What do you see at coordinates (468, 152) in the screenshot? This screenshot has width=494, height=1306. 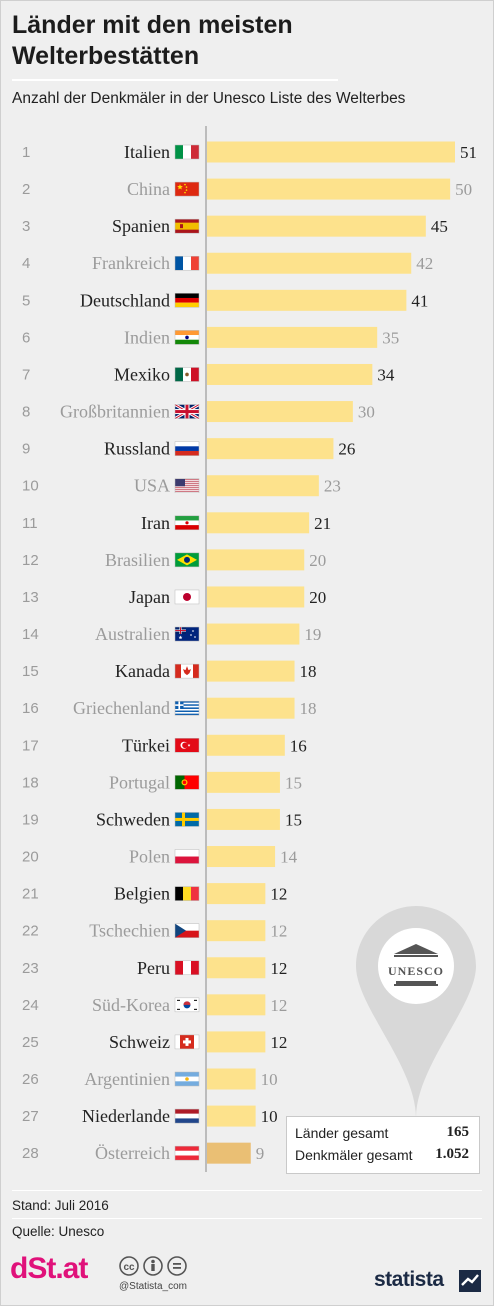 I see `value-label: 51` at bounding box center [468, 152].